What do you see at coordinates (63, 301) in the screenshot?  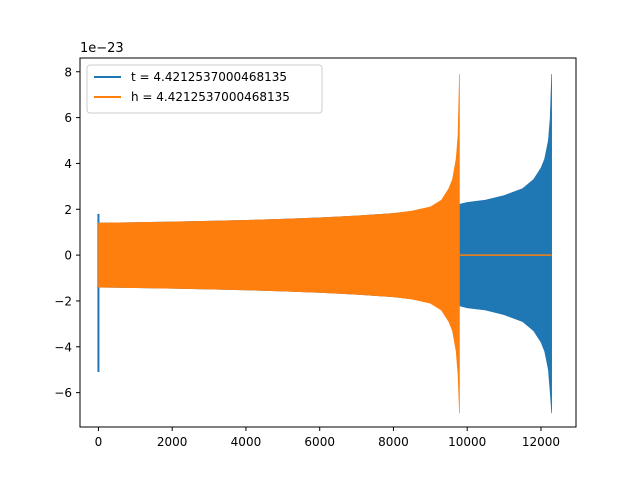 I see `y-tick-label: −2` at bounding box center [63, 301].